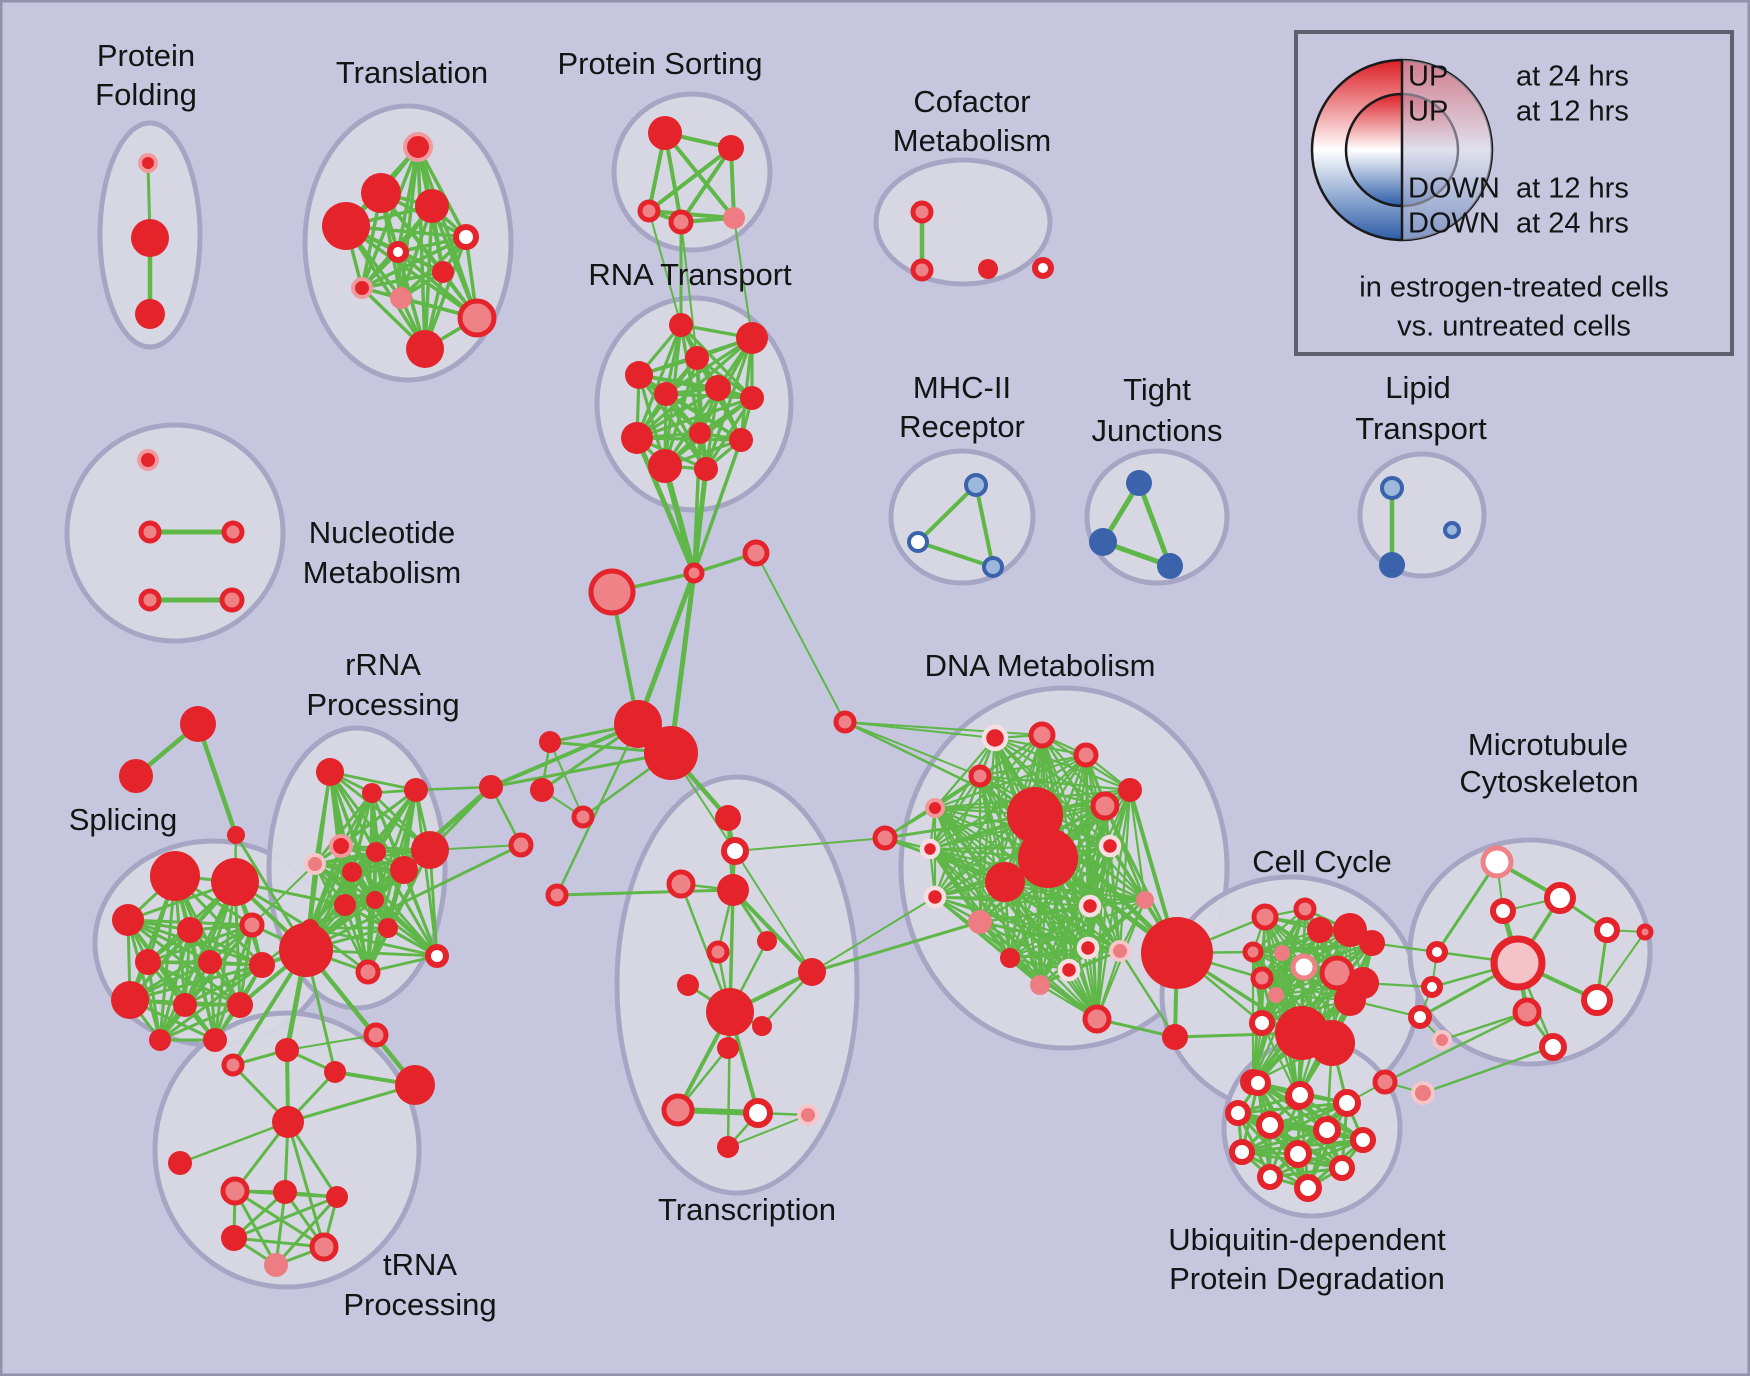 Image resolution: width=1750 pixels, height=1376 pixels. What do you see at coordinates (1307, 1239) in the screenshot?
I see `cluster-label: Ubiquitin-dependent` at bounding box center [1307, 1239].